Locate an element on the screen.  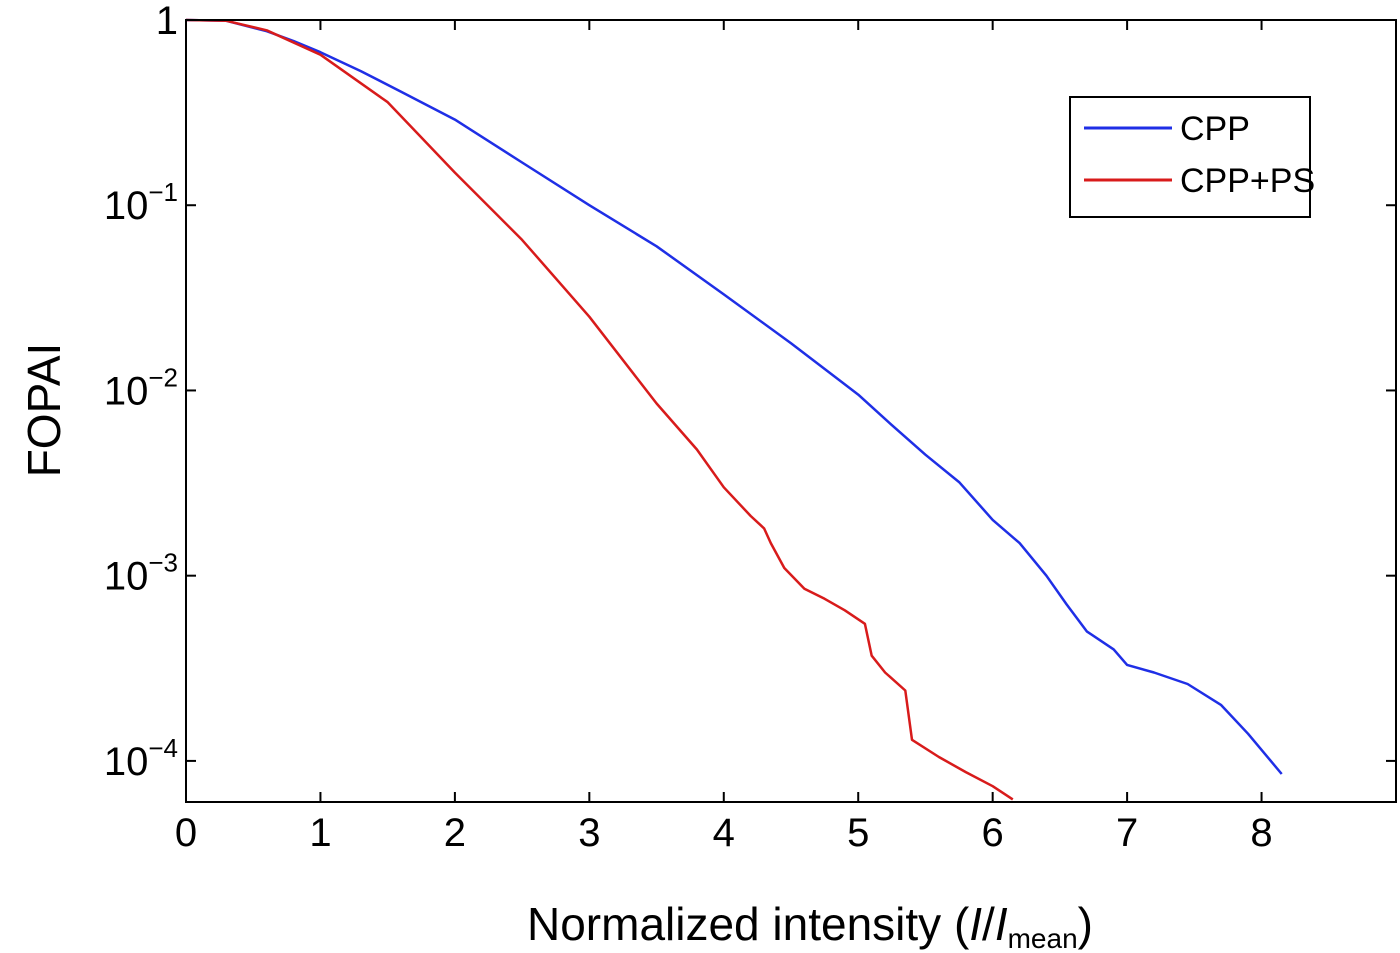
y-tick-label: 10⁻³ is located at coordinates (141, 573).